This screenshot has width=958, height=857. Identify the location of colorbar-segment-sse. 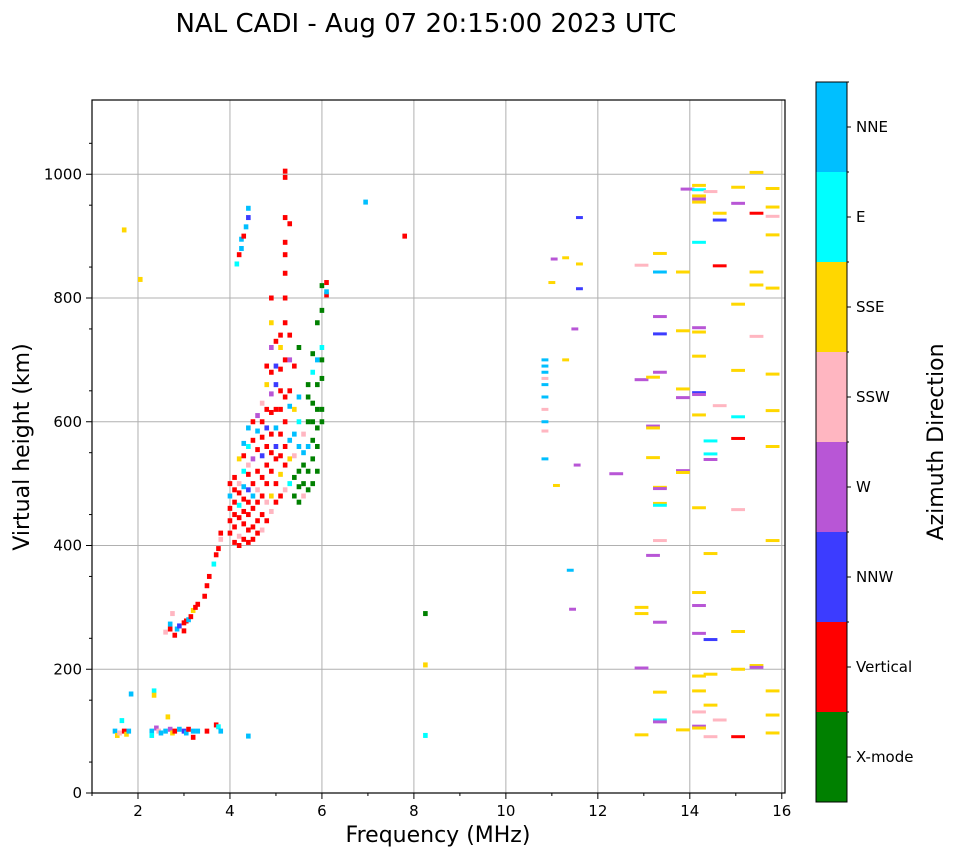
(831, 307).